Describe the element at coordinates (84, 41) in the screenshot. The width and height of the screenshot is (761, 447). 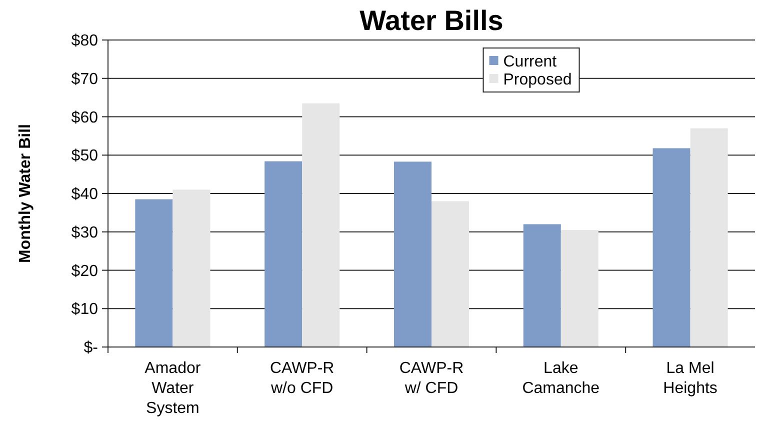
I see `y-tick-label: $80` at that location.